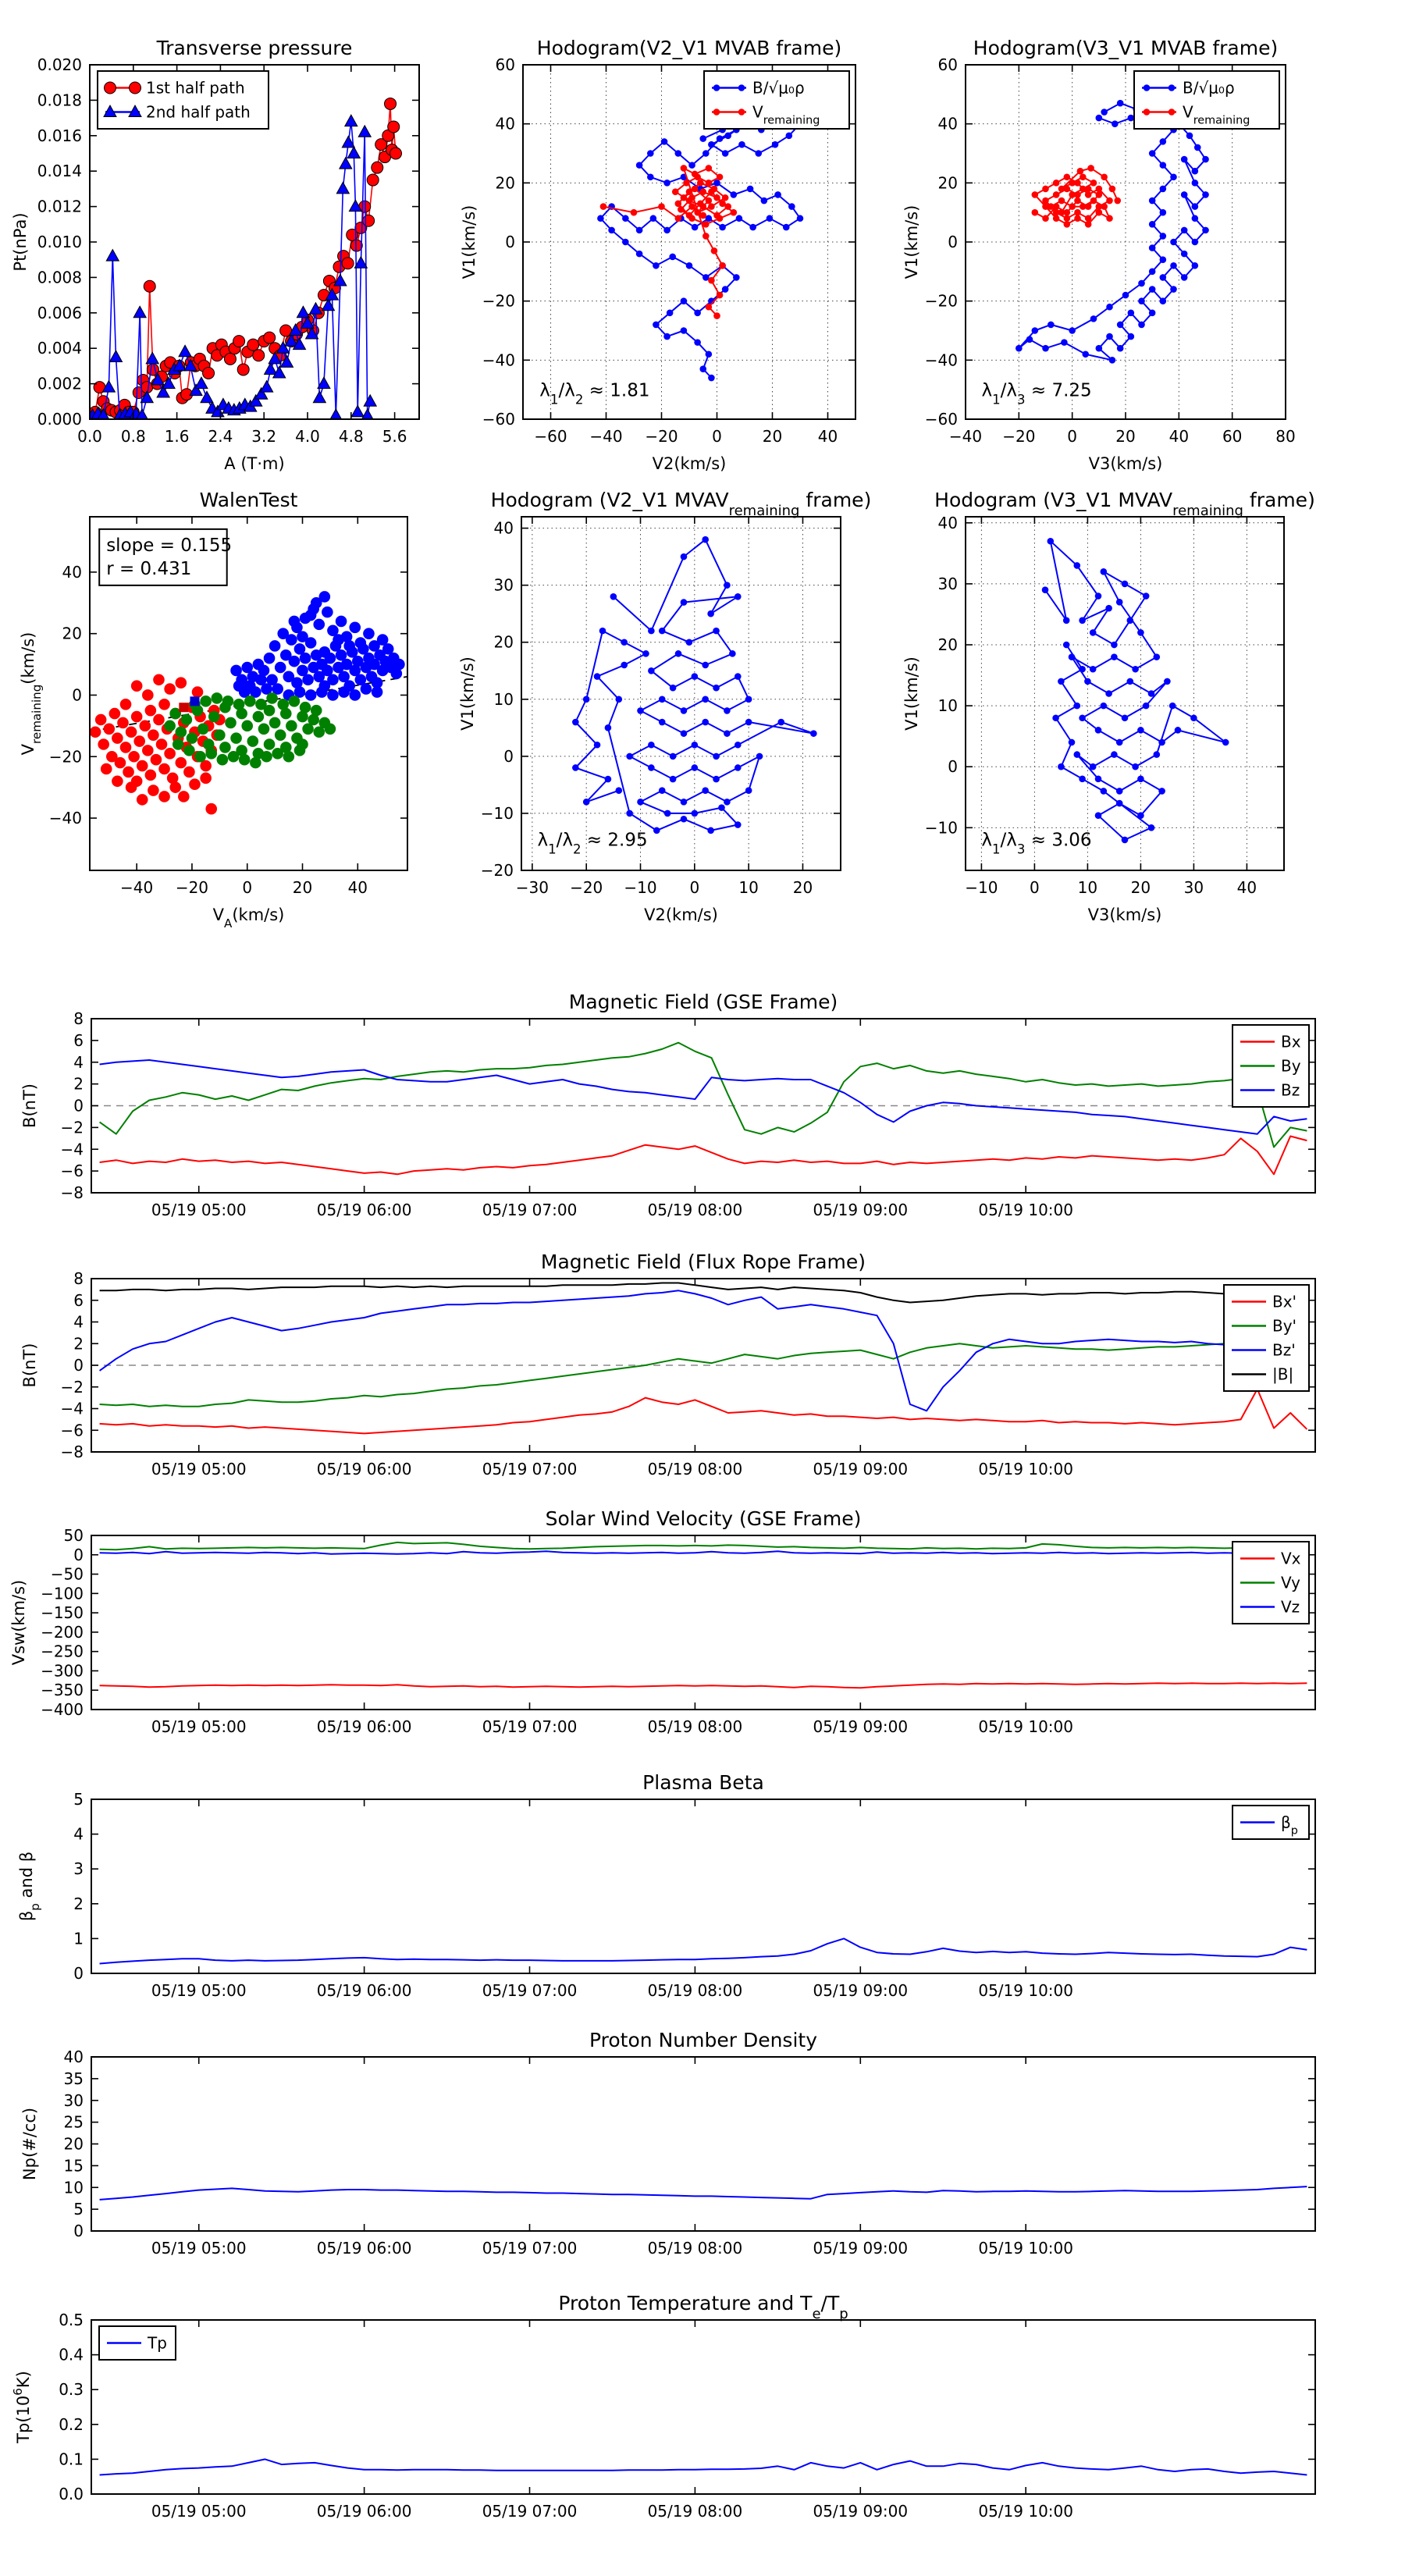 Image resolution: width=1405 pixels, height=2576 pixels. What do you see at coordinates (681, 915) in the screenshot?
I see `p5-xlabel: V2(km/s)` at bounding box center [681, 915].